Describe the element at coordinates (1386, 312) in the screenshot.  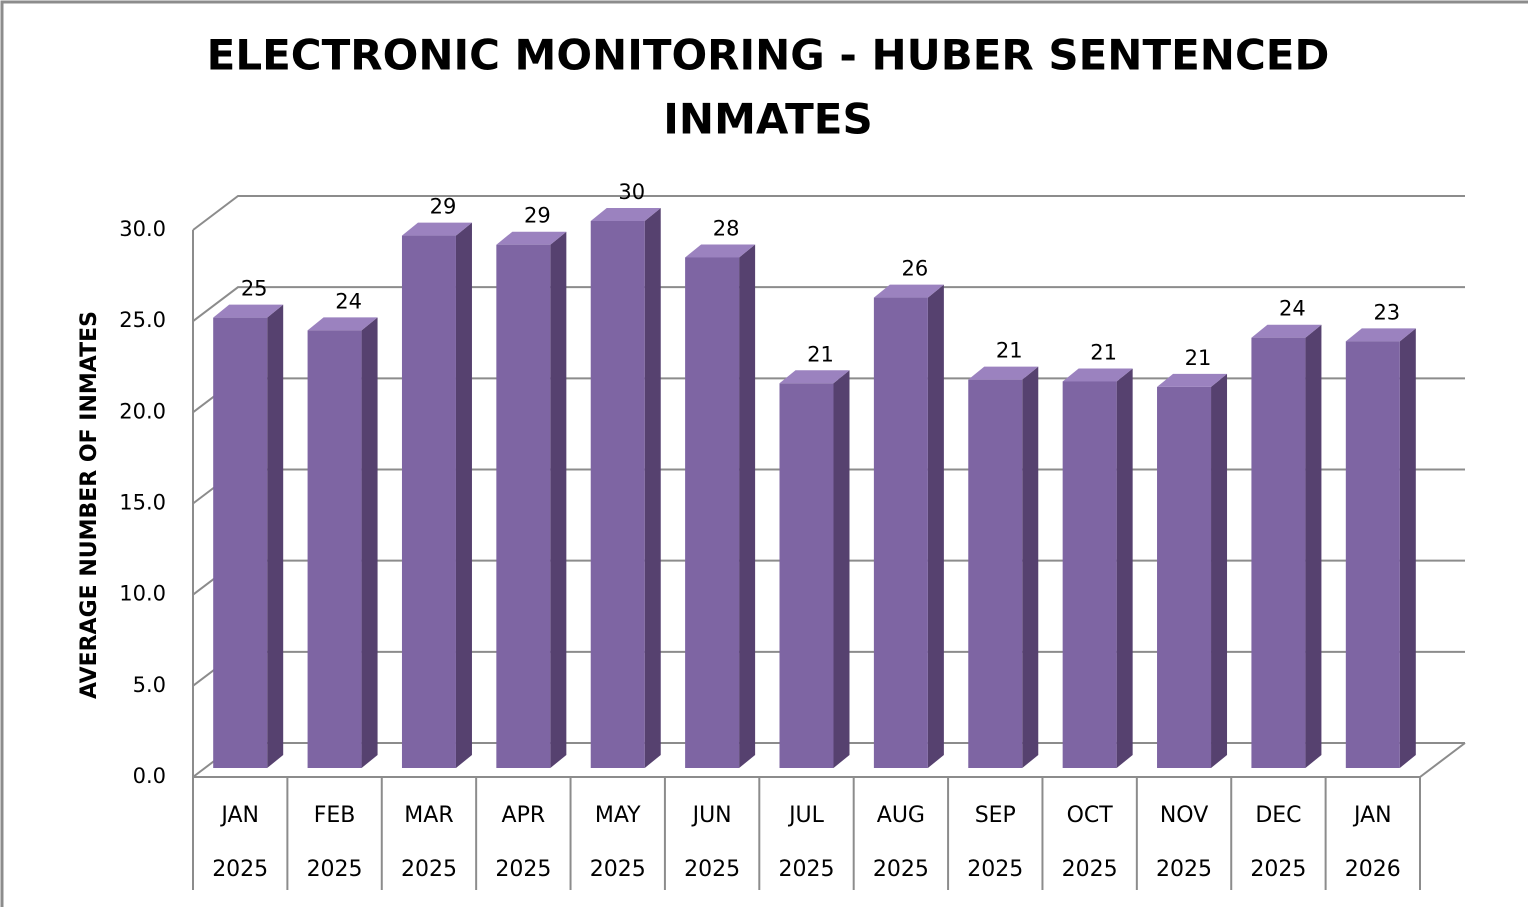
I see `value-label: 23` at that location.